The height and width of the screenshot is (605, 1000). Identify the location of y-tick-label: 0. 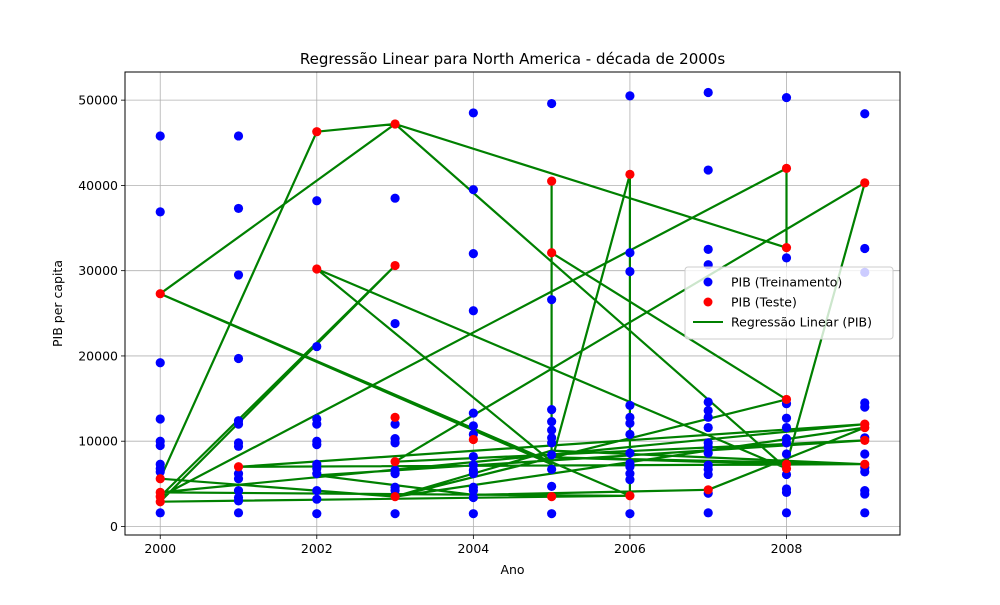
(114, 526).